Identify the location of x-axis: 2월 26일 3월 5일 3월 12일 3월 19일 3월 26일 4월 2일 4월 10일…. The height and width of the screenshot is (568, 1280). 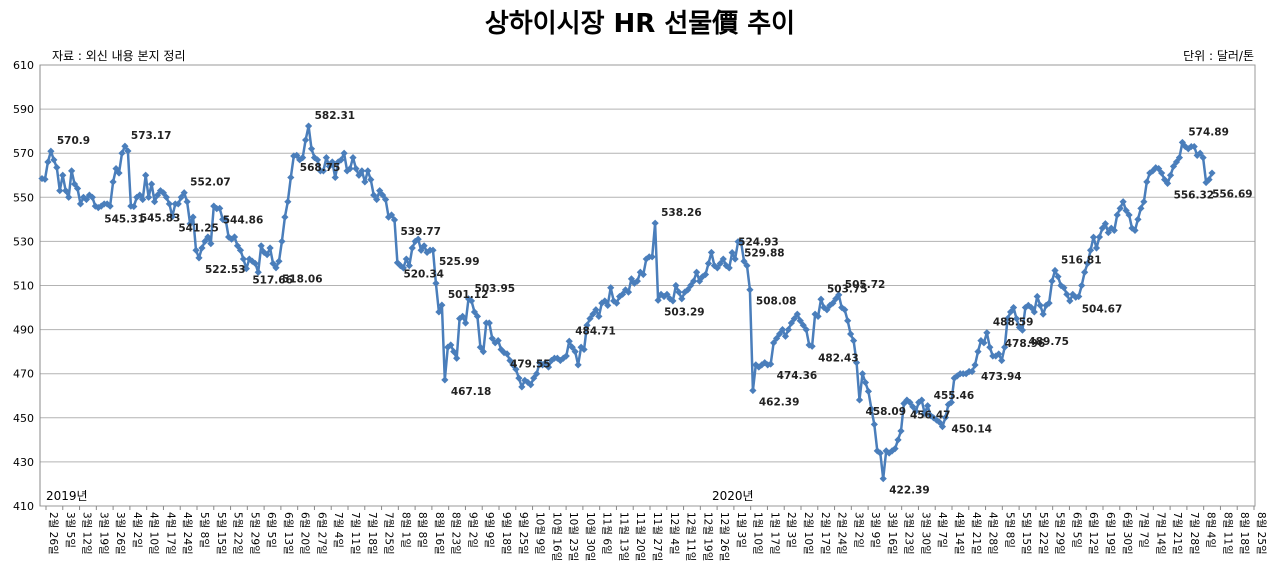
(656, 533).